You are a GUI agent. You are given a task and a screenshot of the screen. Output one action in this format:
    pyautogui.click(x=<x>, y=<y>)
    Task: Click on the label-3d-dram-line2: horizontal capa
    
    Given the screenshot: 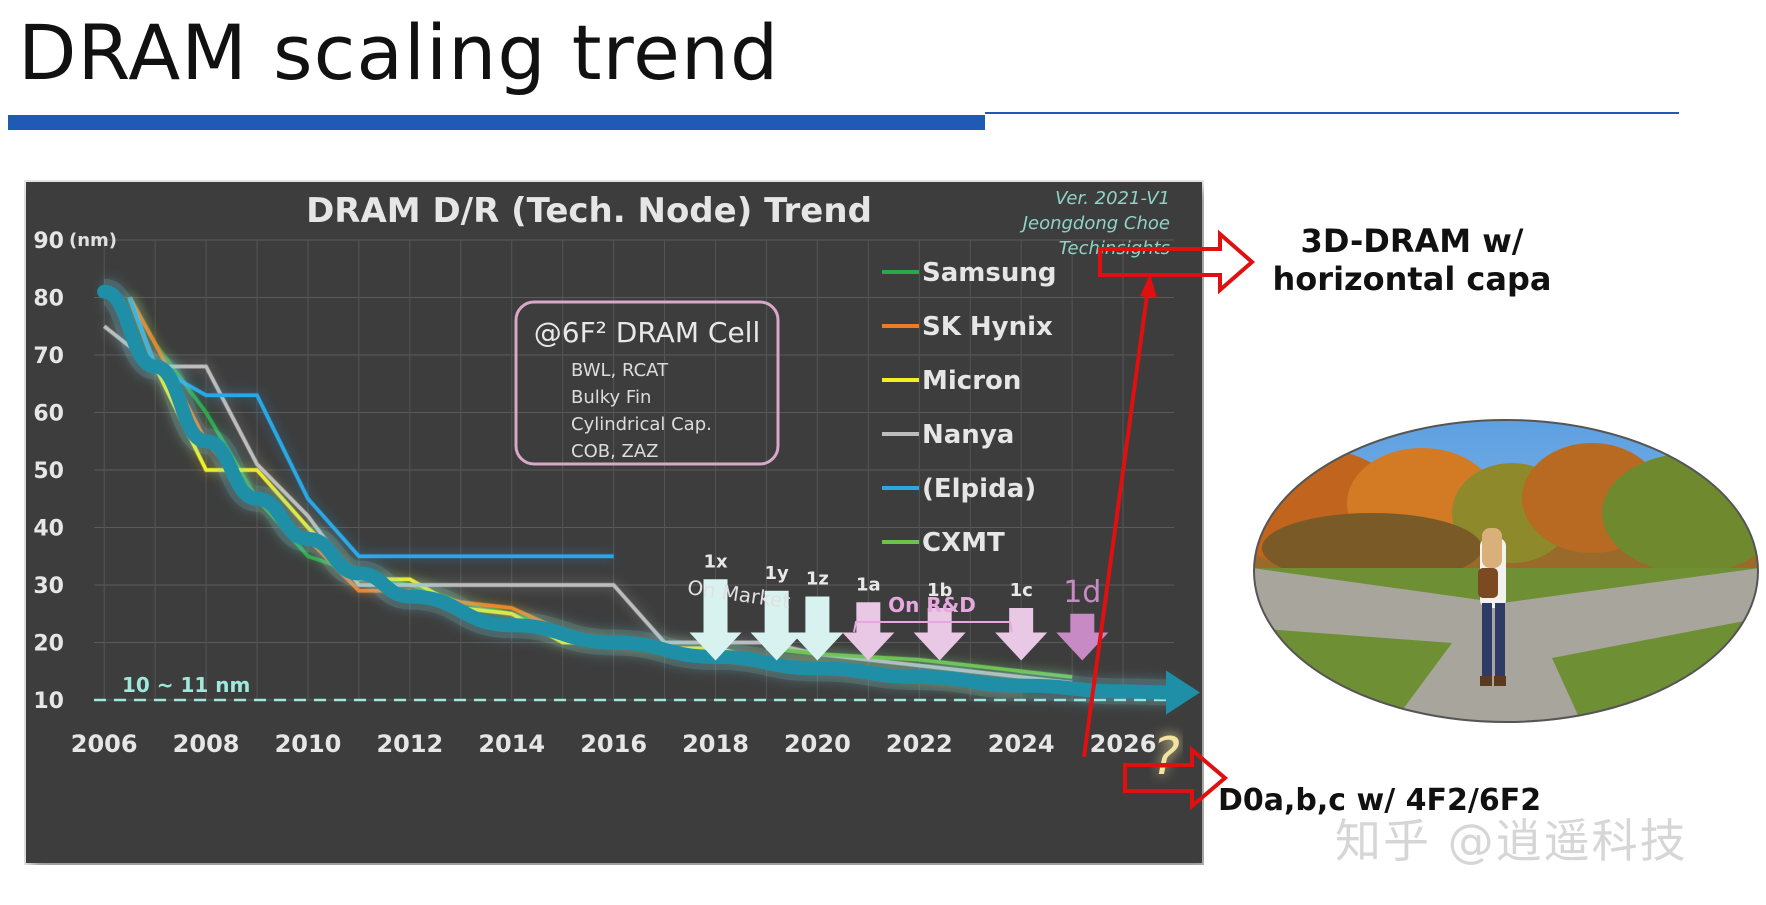 What is the action you would take?
    pyautogui.click(x=1412, y=279)
    